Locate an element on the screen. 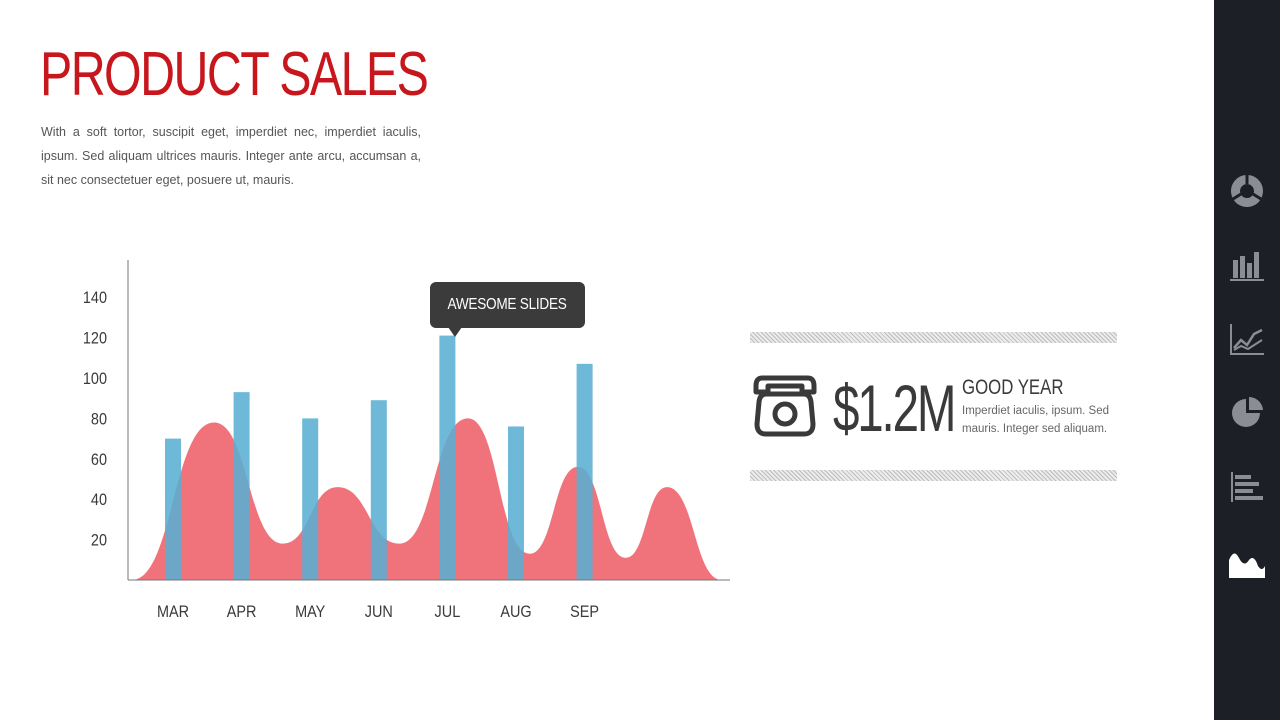 The width and height of the screenshot is (1280, 720). bar-apr is located at coordinates (241, 486).